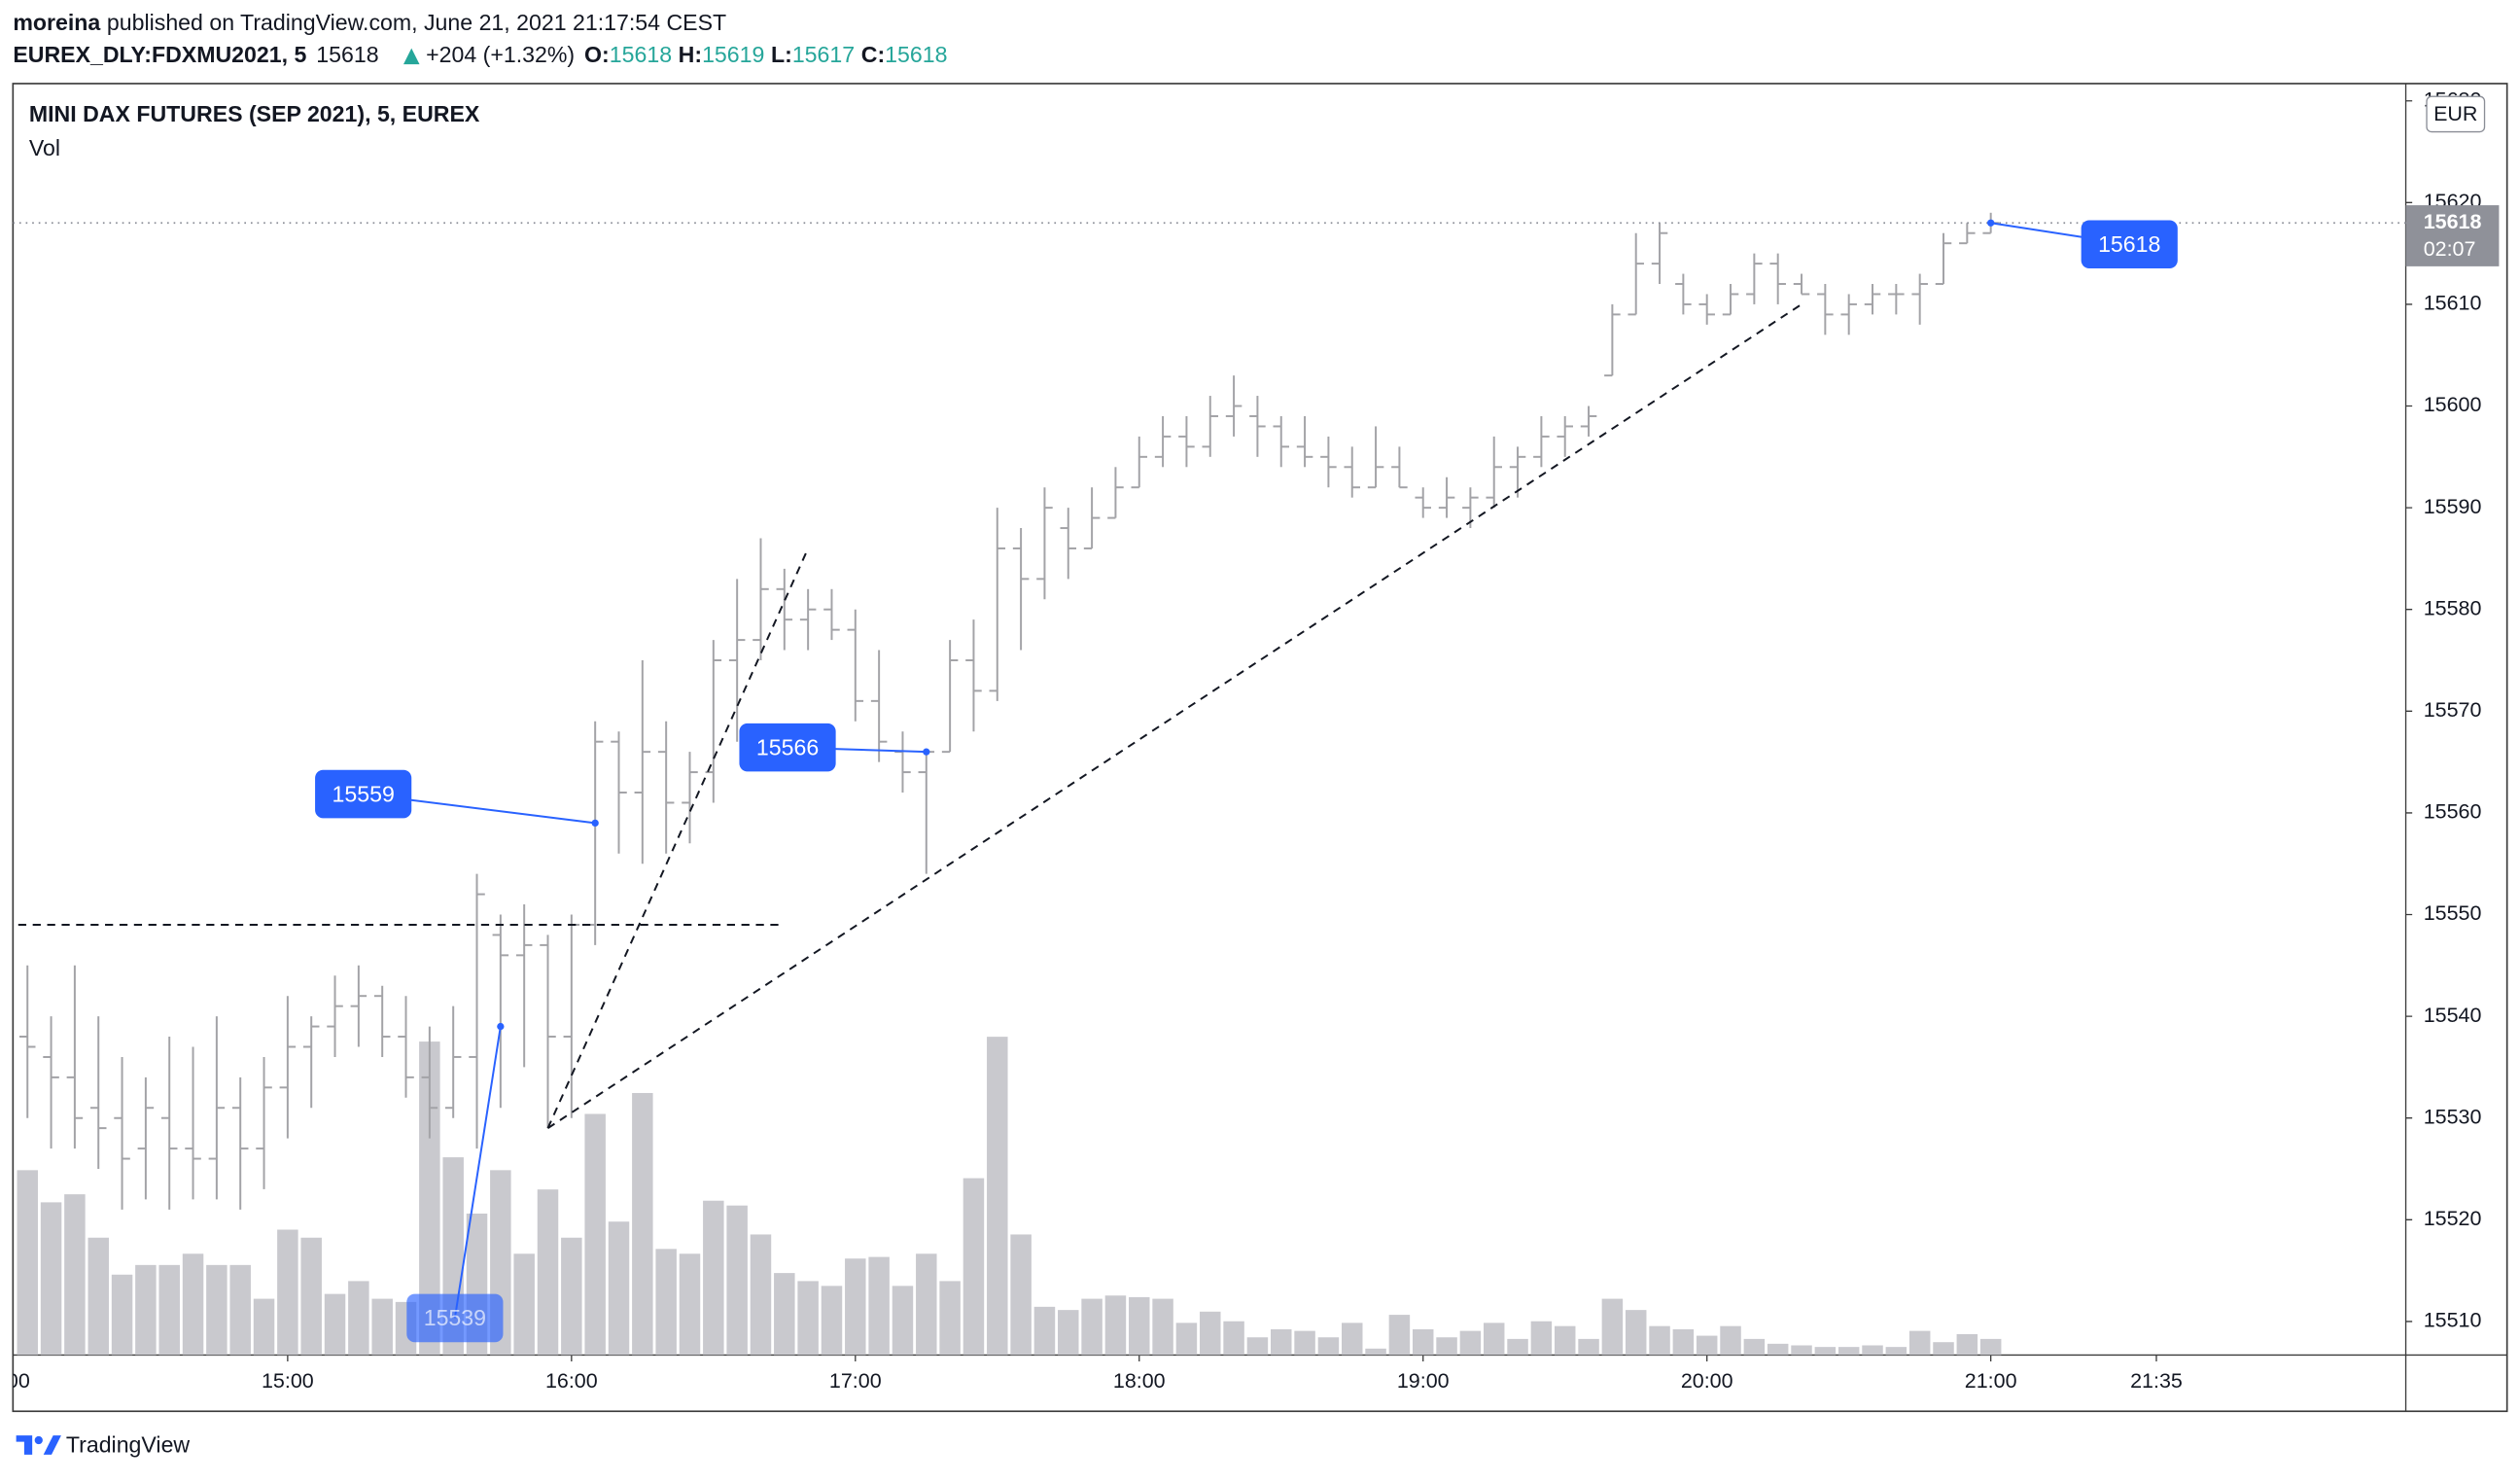 The width and height of the screenshot is (2520, 1482). I want to click on y-tick-label: 15590, so click(2453, 506).